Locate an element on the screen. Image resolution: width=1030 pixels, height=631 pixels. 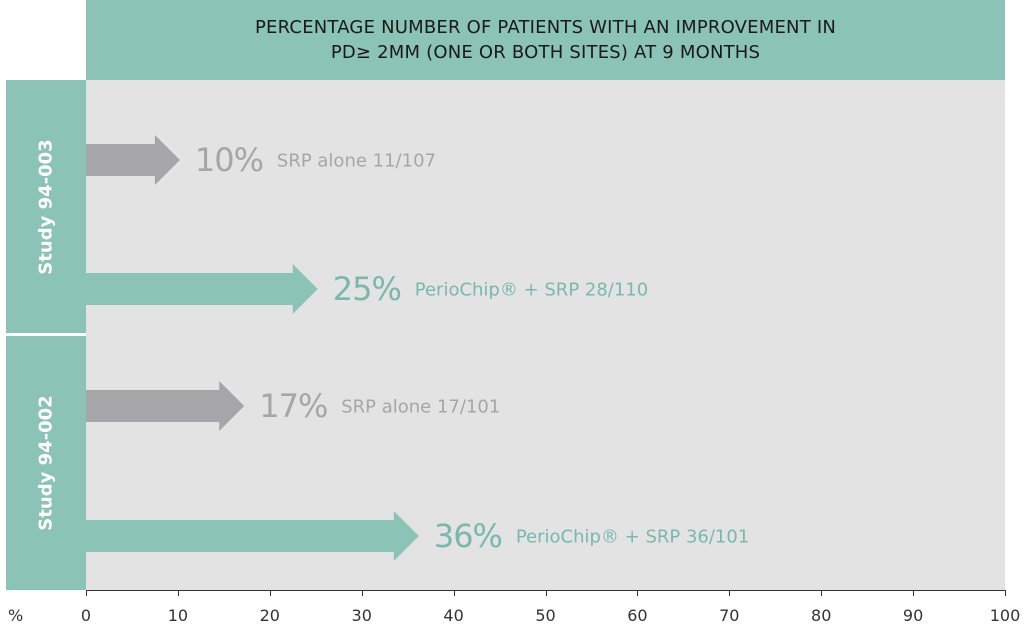
x-tick-label-40: 40 is located at coordinates (453, 615).